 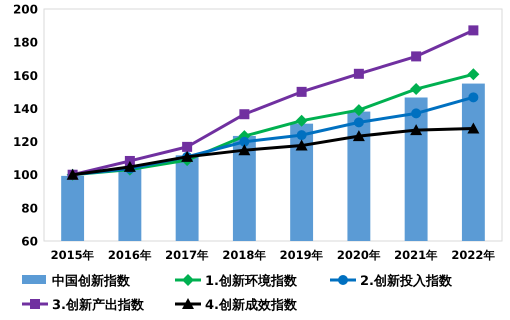 What do you see at coordinates (25, 175) in the screenshot?
I see `y-tick-label: 100` at bounding box center [25, 175].